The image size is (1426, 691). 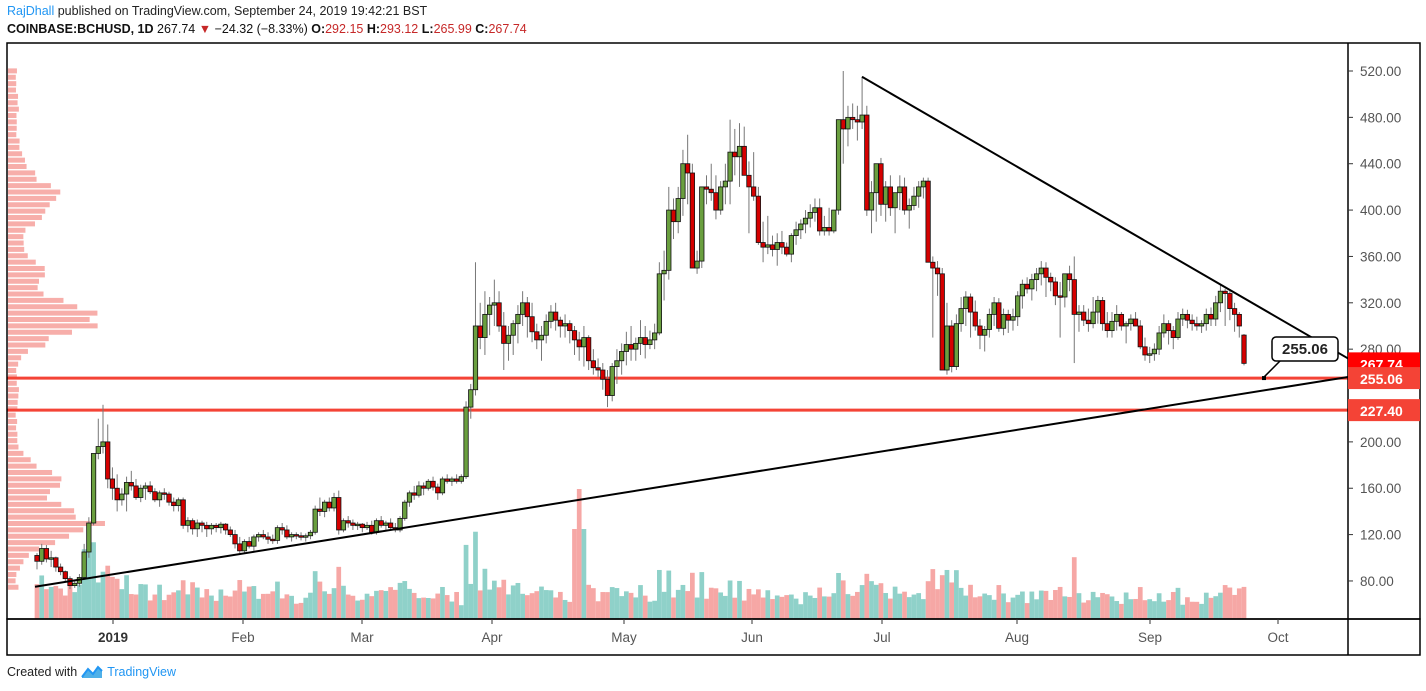 What do you see at coordinates (261, 29) in the screenshot?
I see `price-change: −24.32 (−8.33%)` at bounding box center [261, 29].